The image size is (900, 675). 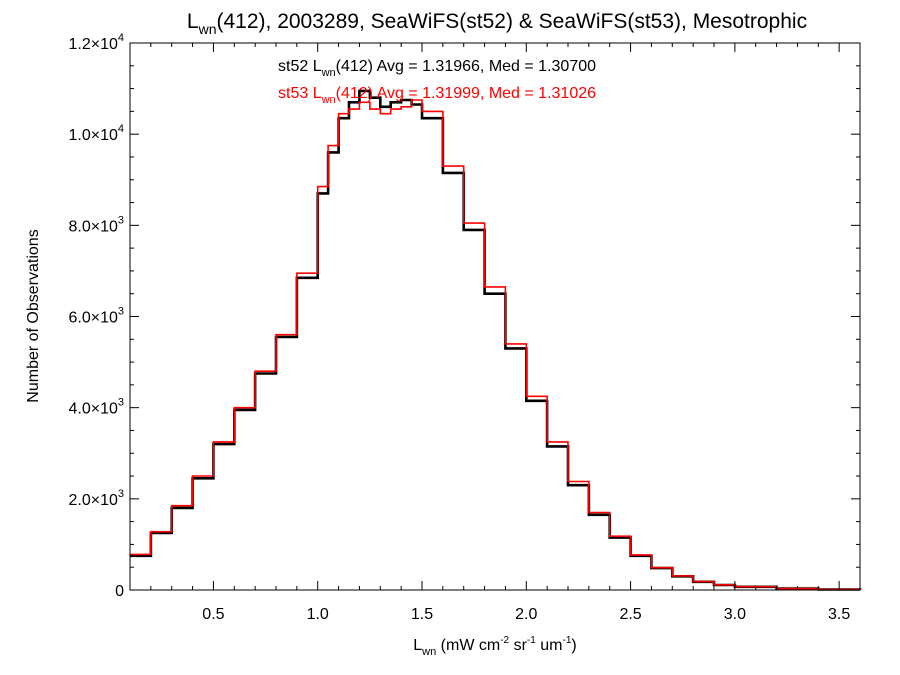 I want to click on y-axis-label: Number of Observations, so click(x=33, y=315).